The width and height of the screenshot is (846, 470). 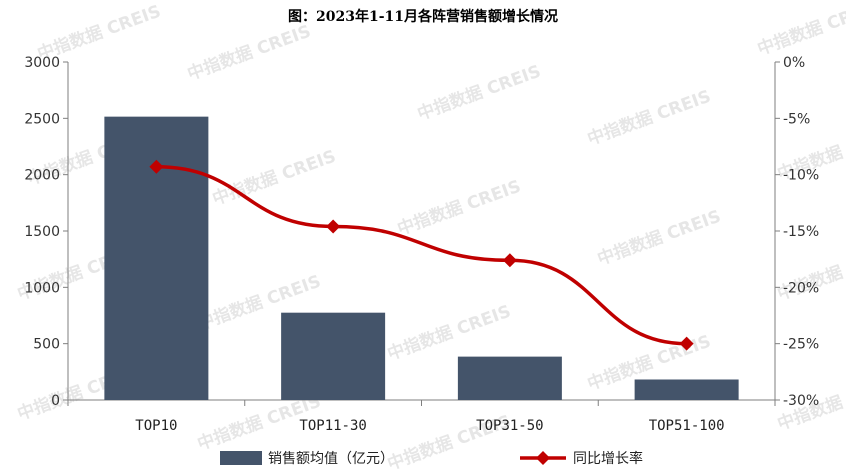 I want to click on right-tick-label: 0%, so click(x=794, y=63).